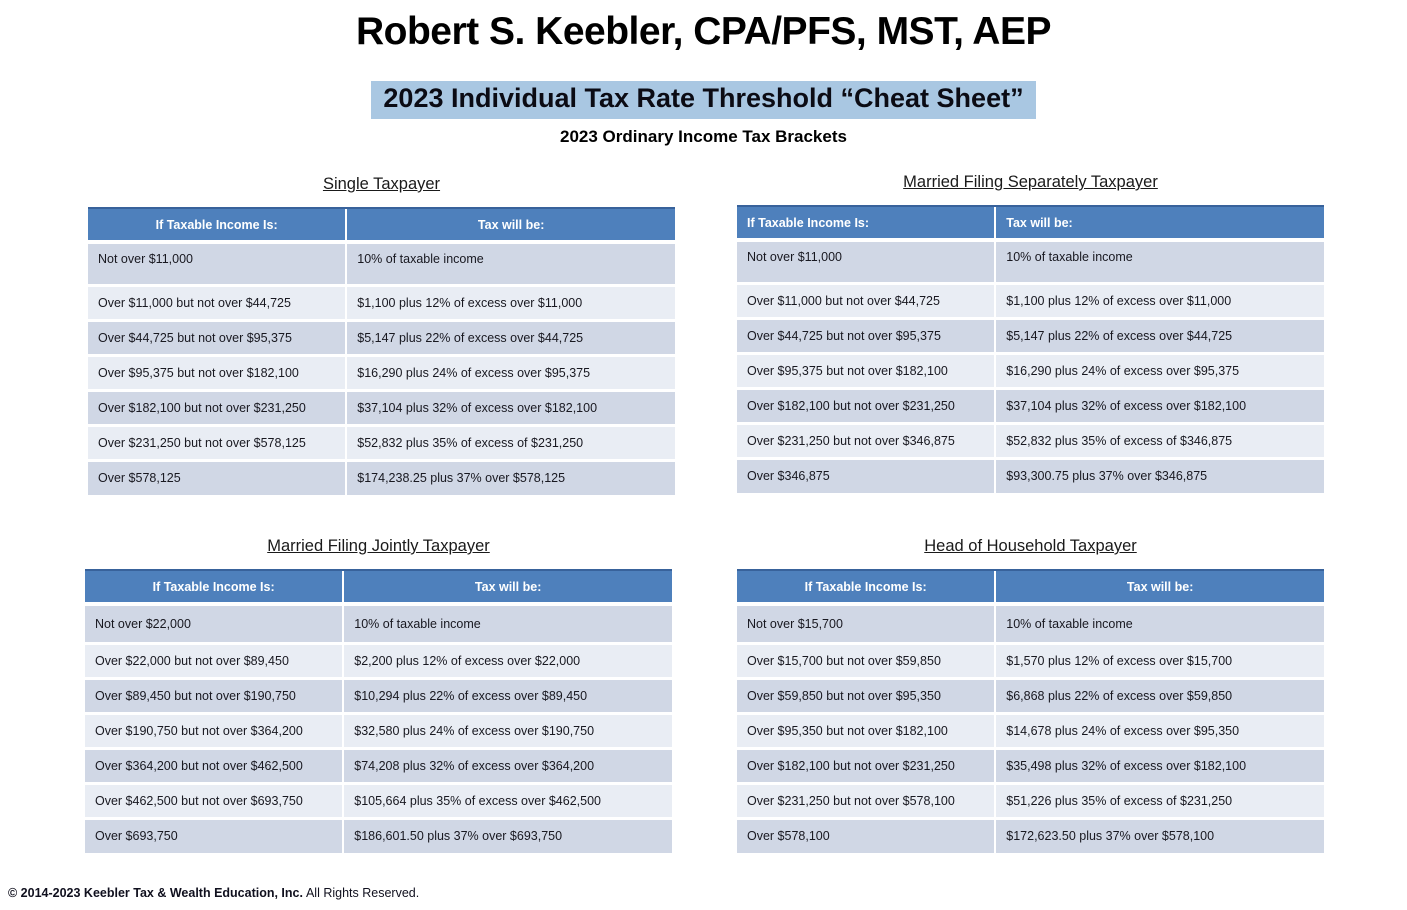 The width and height of the screenshot is (1407, 910). What do you see at coordinates (381, 184) in the screenshot?
I see `single-taxpayer-title: Single Taxpayer` at bounding box center [381, 184].